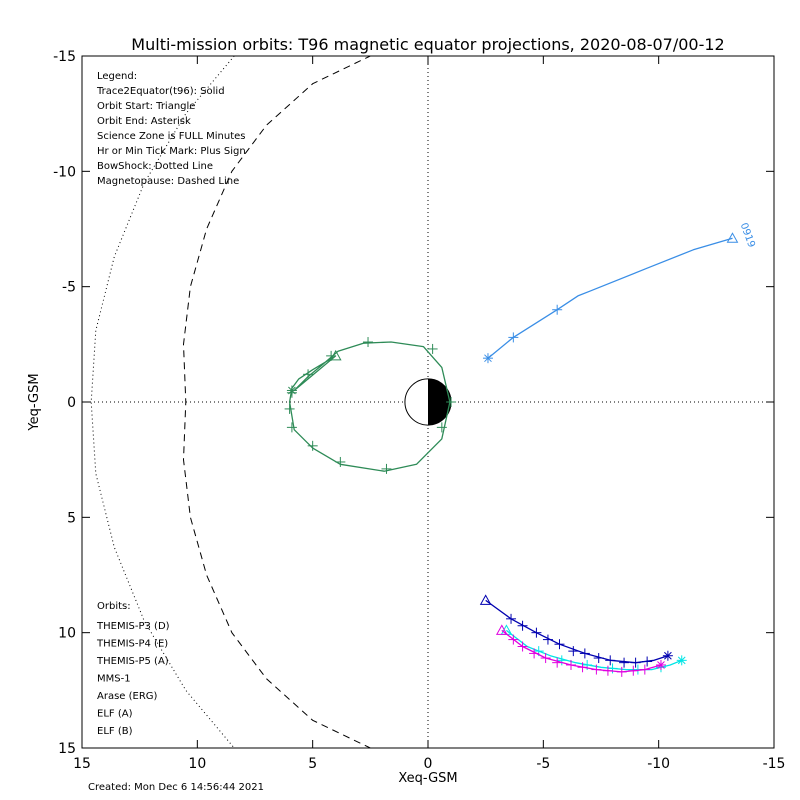 The height and width of the screenshot is (800, 800). Describe the element at coordinates (117, 76) in the screenshot. I see `legend-line: Legend:` at that location.